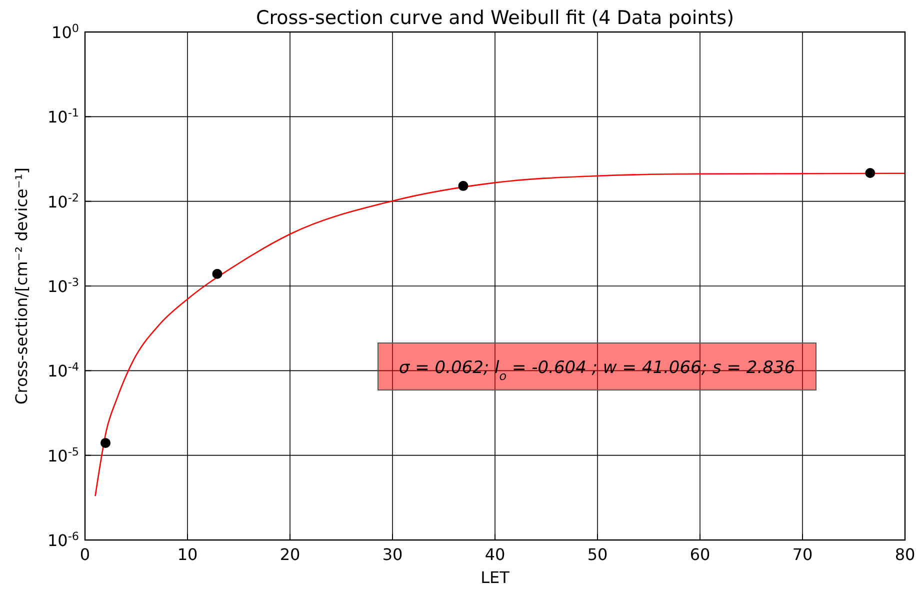 The height and width of the screenshot is (592, 919). Describe the element at coordinates (290, 554) in the screenshot. I see `x-tick-label: 20` at that location.